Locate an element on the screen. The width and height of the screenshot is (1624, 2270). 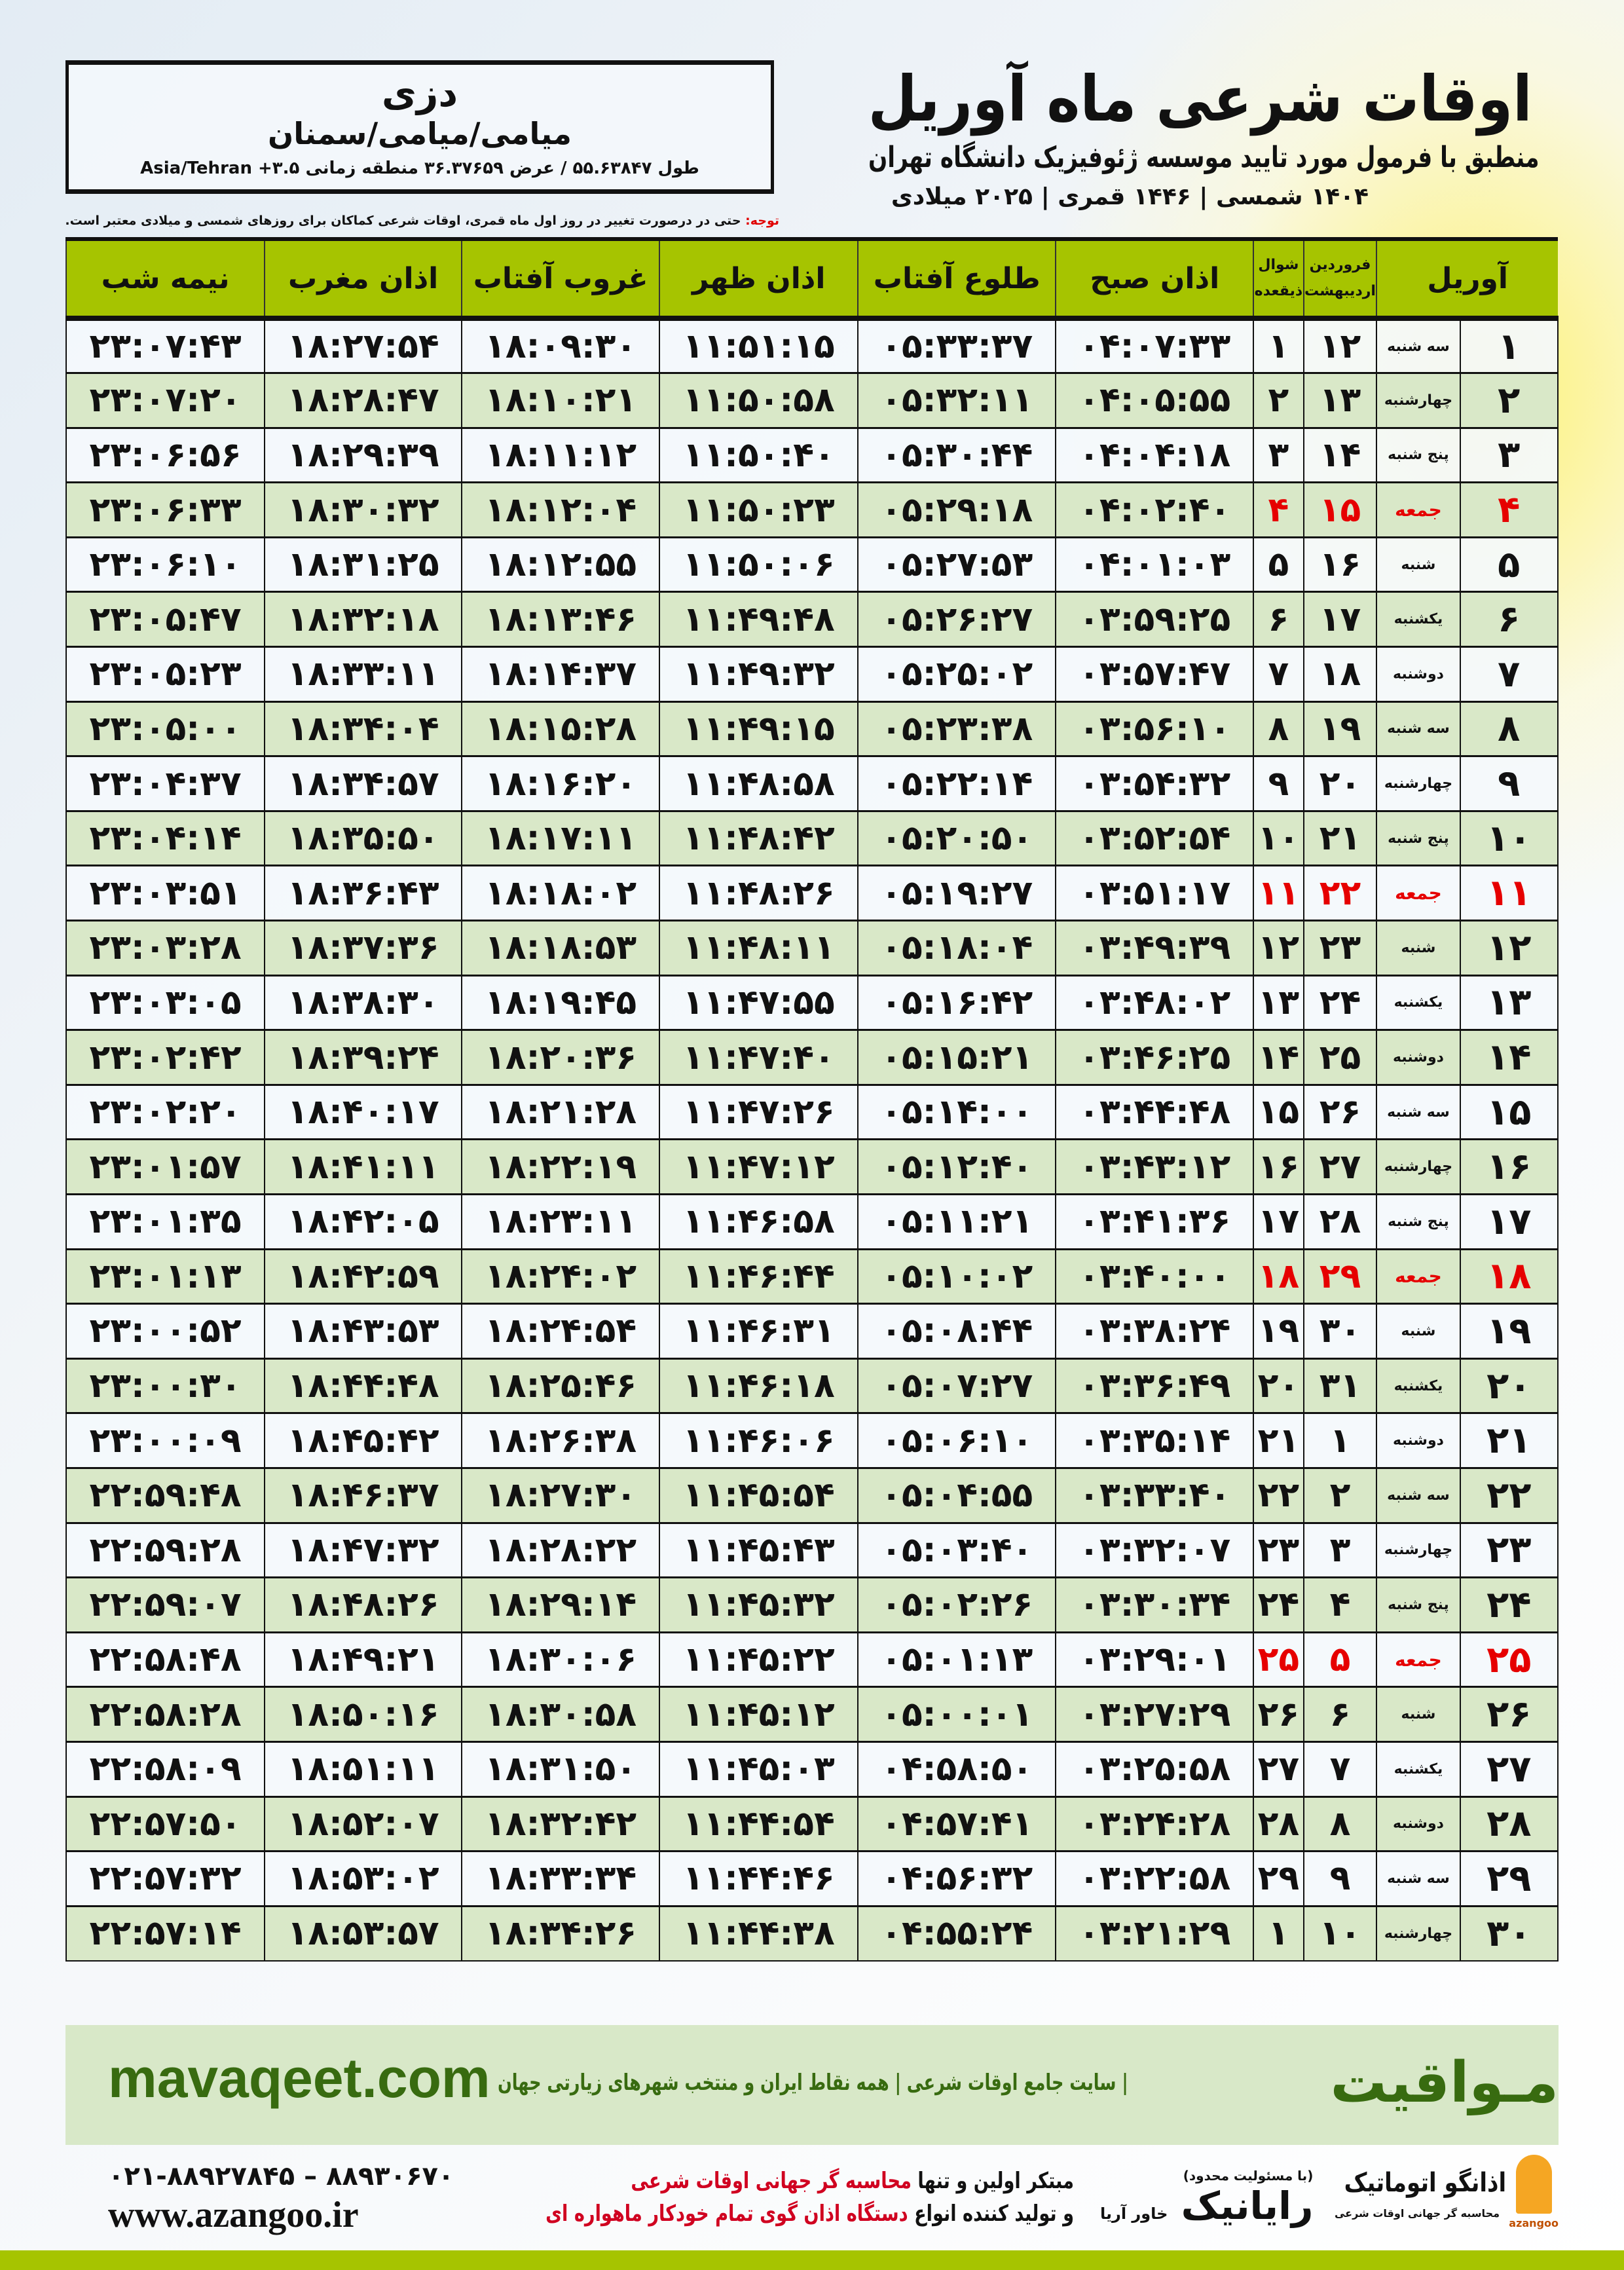
sunset-time: ۱۸:۲۴:۰۲ is located at coordinates (561, 1276).